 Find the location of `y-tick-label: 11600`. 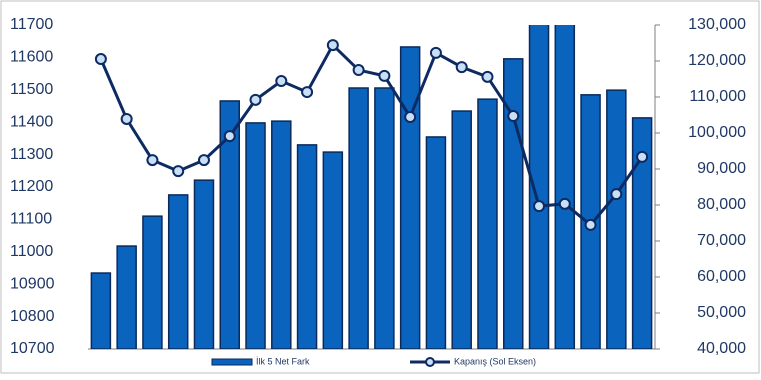

y-tick-label: 11600 is located at coordinates (31, 57).